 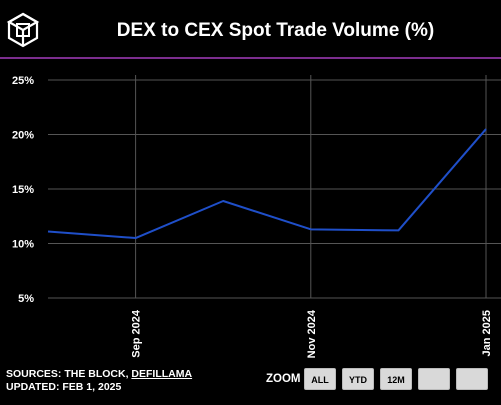 I want to click on y-tick-label: 10%, so click(x=23, y=245).